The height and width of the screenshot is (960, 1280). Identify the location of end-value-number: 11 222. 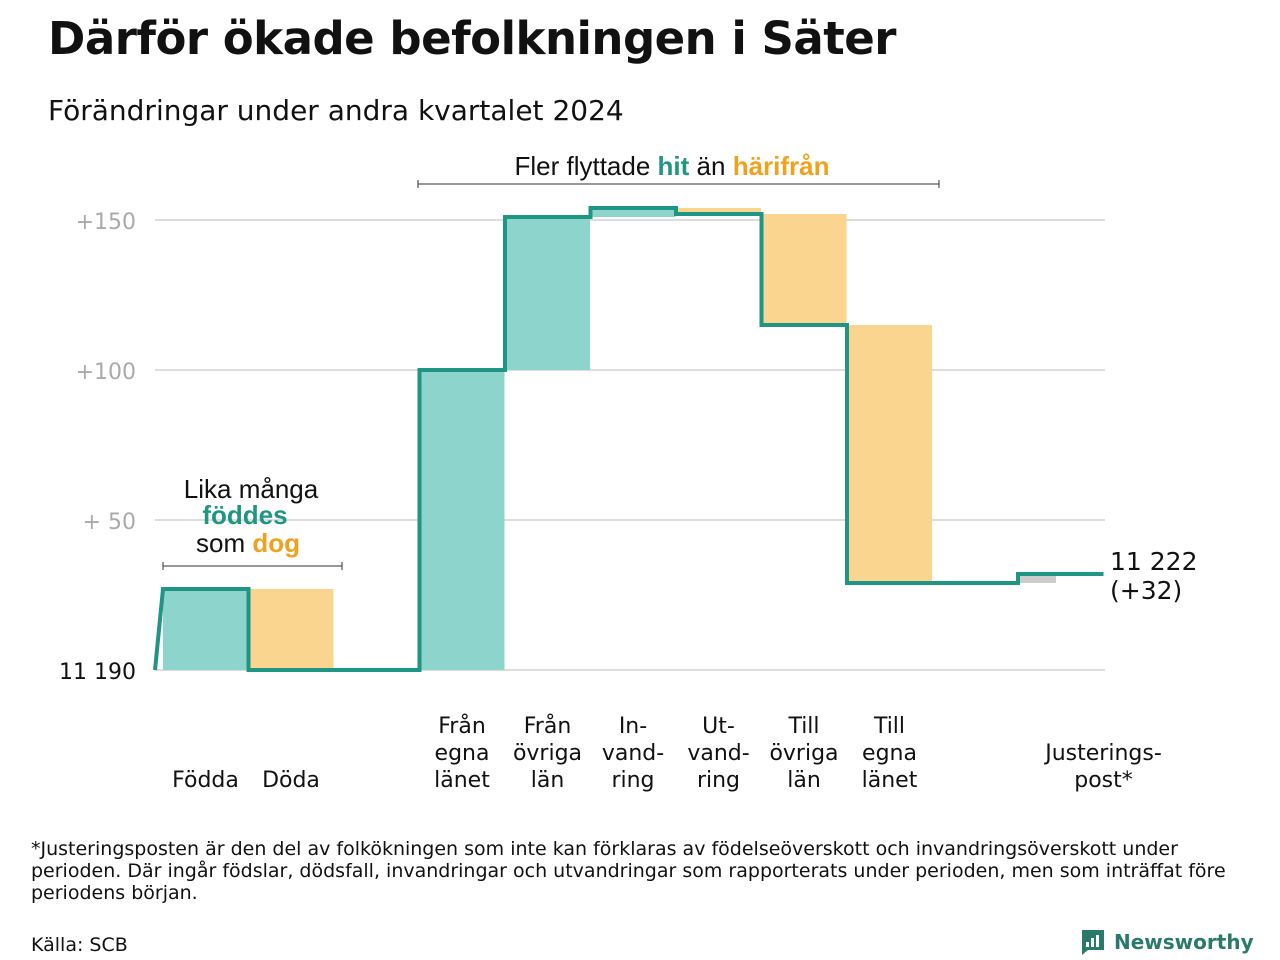
(1153, 561).